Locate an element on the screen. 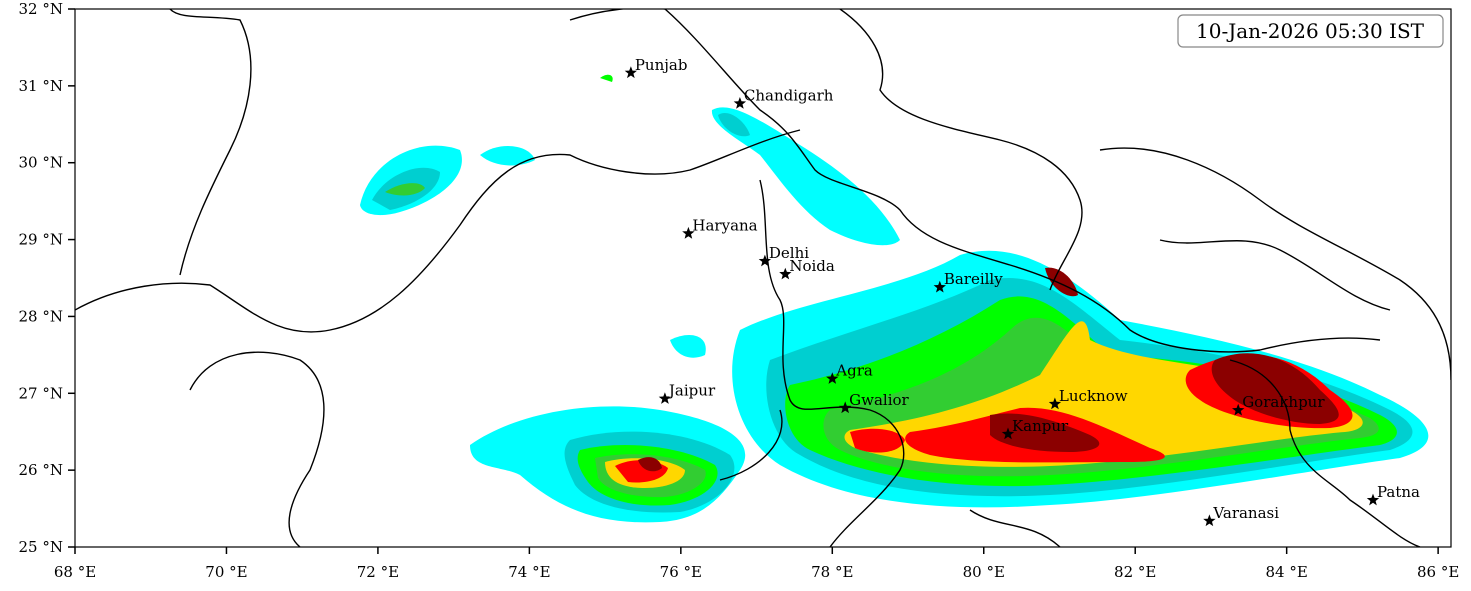 This screenshot has height=591, width=1471. city-label: Lucknow is located at coordinates (1093, 396).